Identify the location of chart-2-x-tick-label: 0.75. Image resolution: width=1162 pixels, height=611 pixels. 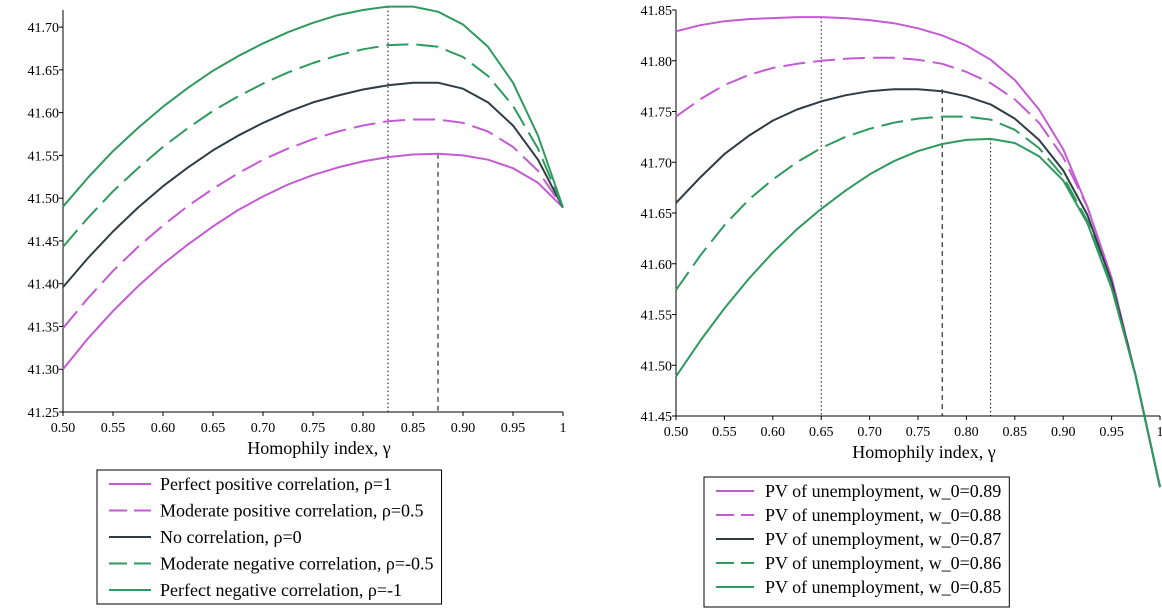
(918, 432).